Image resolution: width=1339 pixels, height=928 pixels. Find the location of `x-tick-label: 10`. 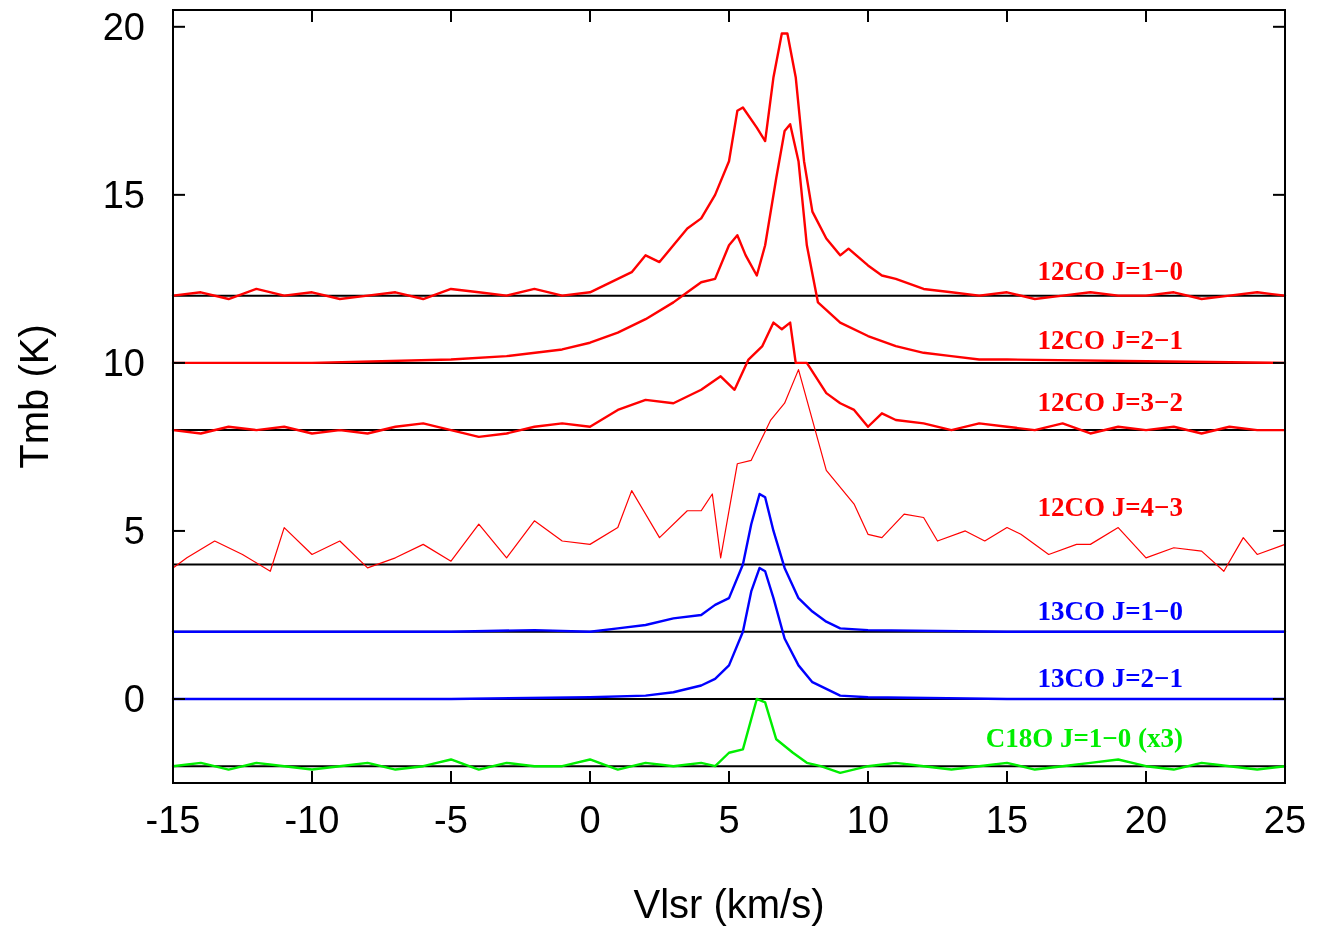

x-tick-label: 10 is located at coordinates (868, 820).